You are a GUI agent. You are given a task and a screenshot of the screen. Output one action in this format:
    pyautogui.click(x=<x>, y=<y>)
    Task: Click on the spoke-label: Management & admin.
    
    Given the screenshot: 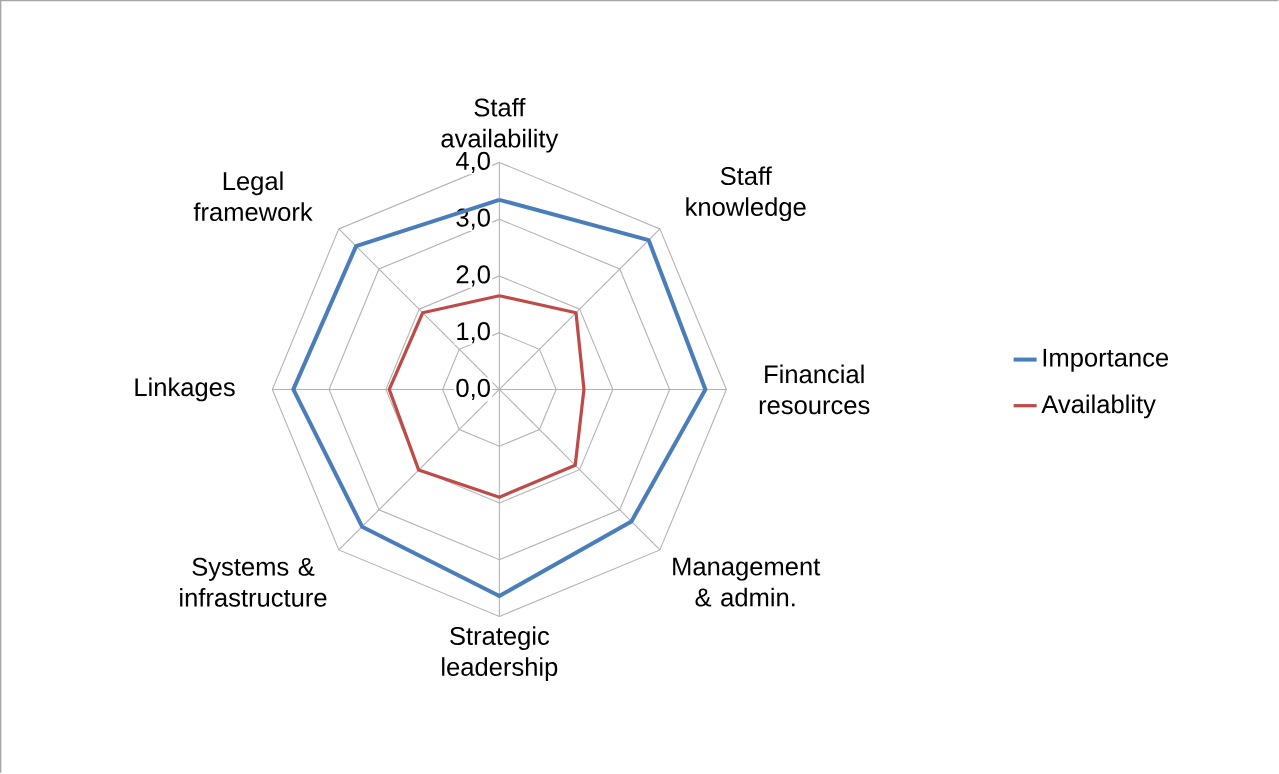 What is the action you would take?
    pyautogui.click(x=747, y=582)
    